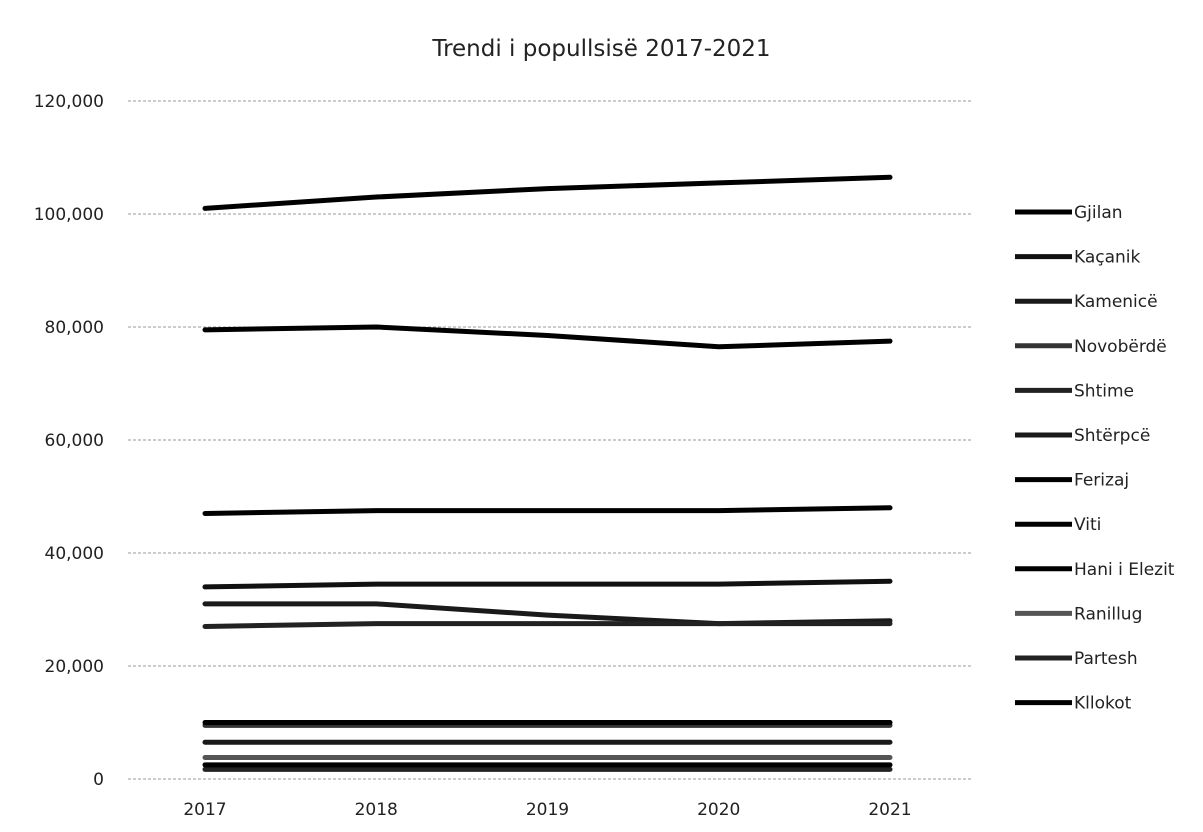 The image size is (1203, 832). What do you see at coordinates (98, 780) in the screenshot?
I see `y-tick-label: 0` at bounding box center [98, 780].